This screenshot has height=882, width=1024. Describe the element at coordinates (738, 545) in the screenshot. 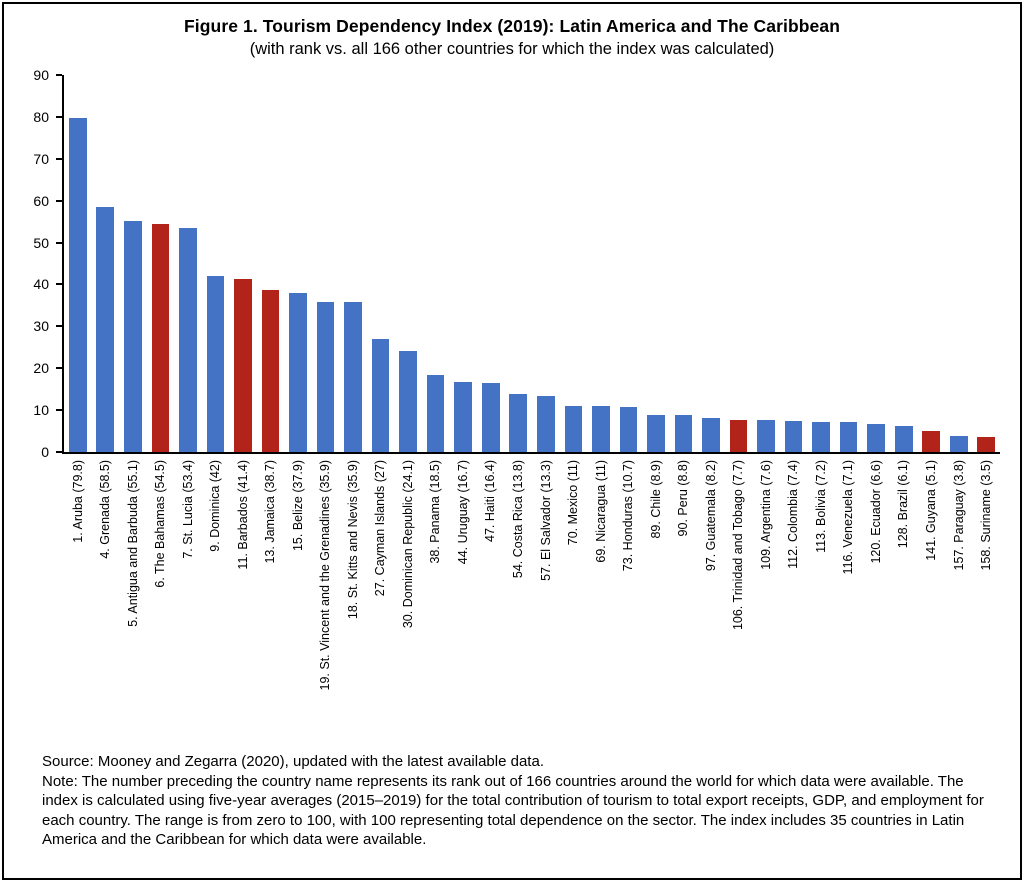

I see `x-axis-label: 106. Trinidad and Tobago (7.7)` at that location.